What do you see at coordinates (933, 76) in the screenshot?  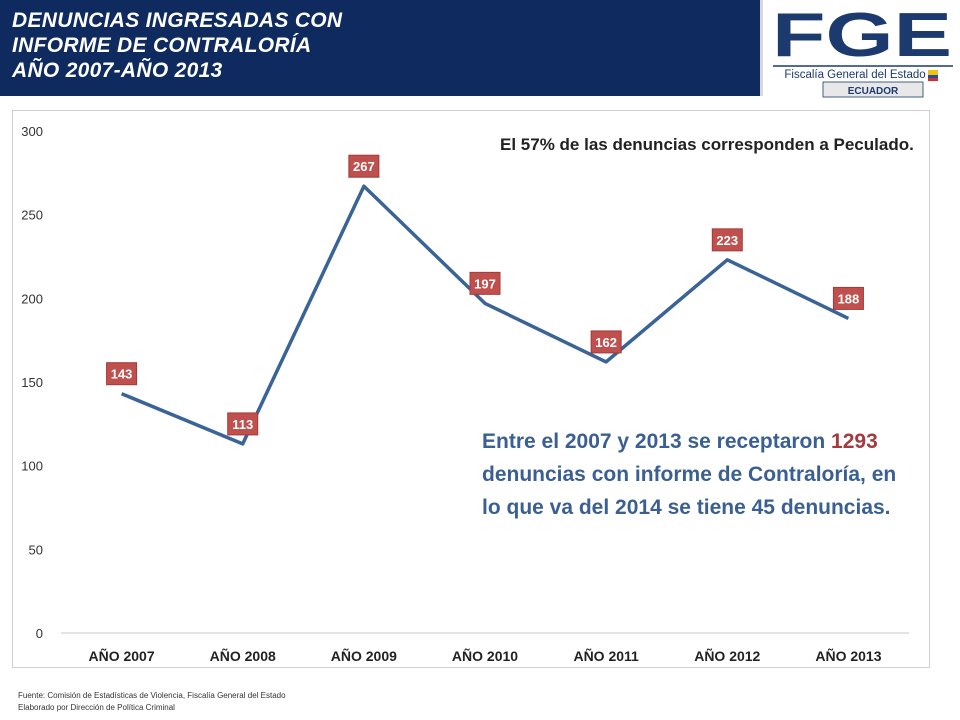 I see `flag-blue` at bounding box center [933, 76].